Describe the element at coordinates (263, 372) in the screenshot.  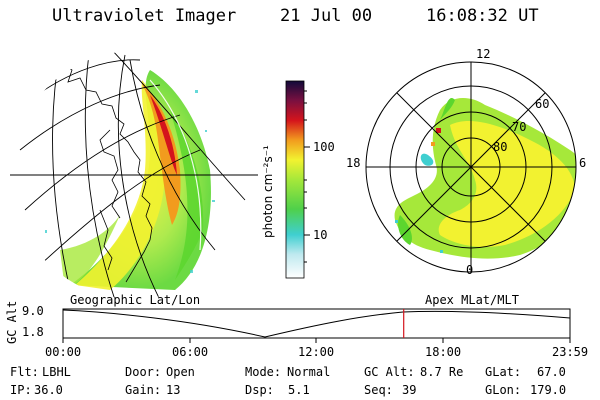
I see `mode-label: Mode:` at that location.